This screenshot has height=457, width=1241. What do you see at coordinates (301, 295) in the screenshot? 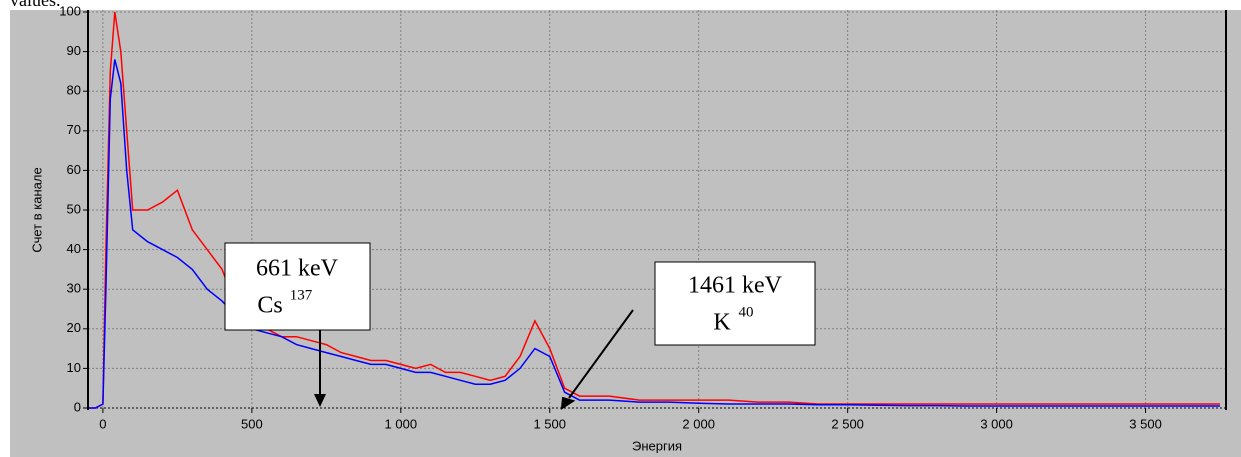
I see `annotation-mass: 137` at bounding box center [301, 295].